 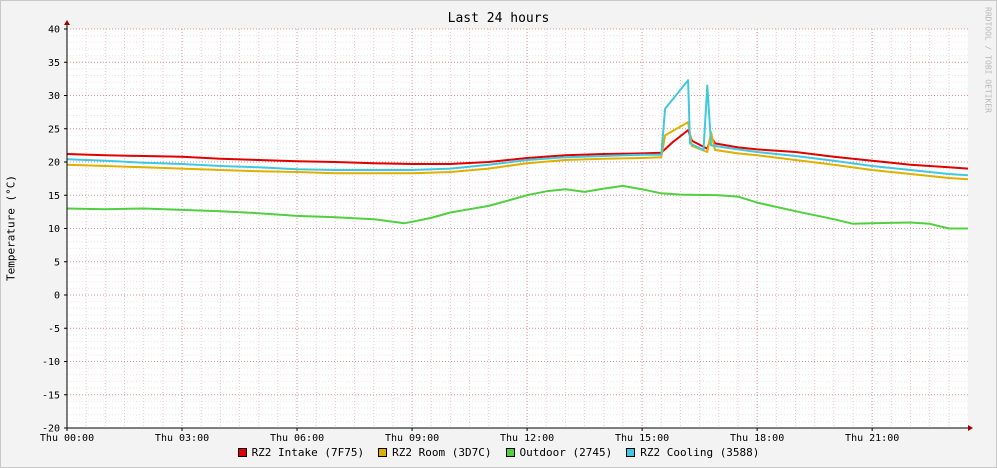 I want to click on legend-item: Outdoor (2745), so click(x=559, y=452).